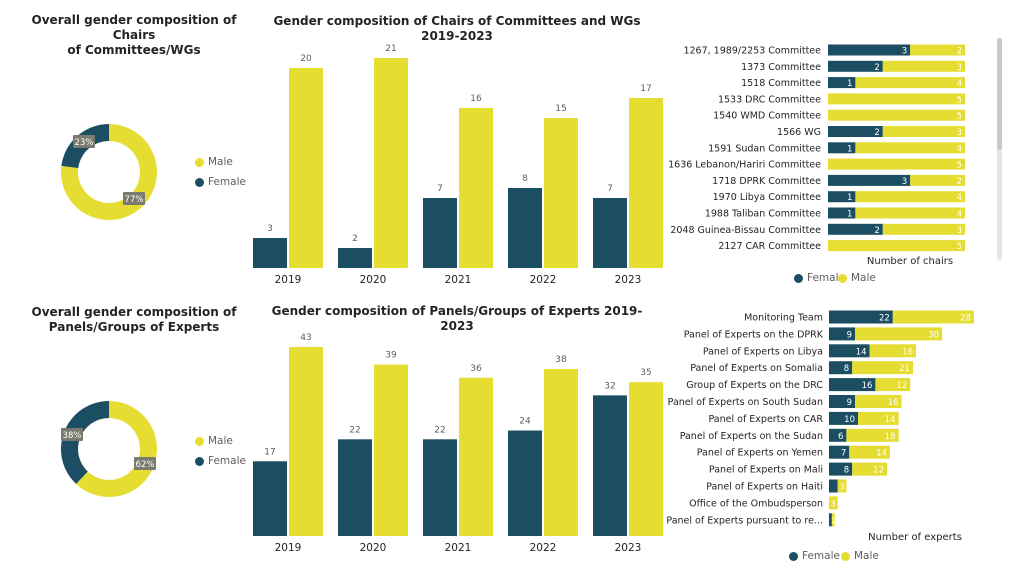 The height and width of the screenshot is (576, 1026). Describe the element at coordinates (560, 109) in the screenshot. I see `bar-value-label: 15` at that location.